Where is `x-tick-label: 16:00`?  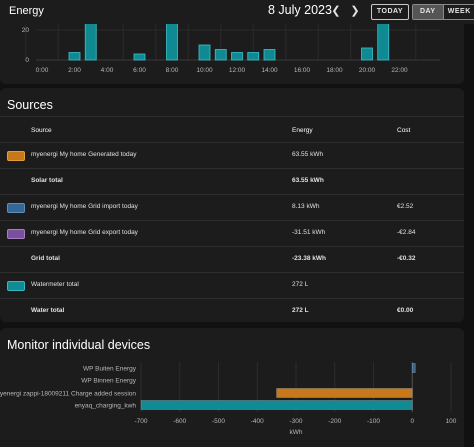
x-tick-label: 16:00 is located at coordinates (302, 70).